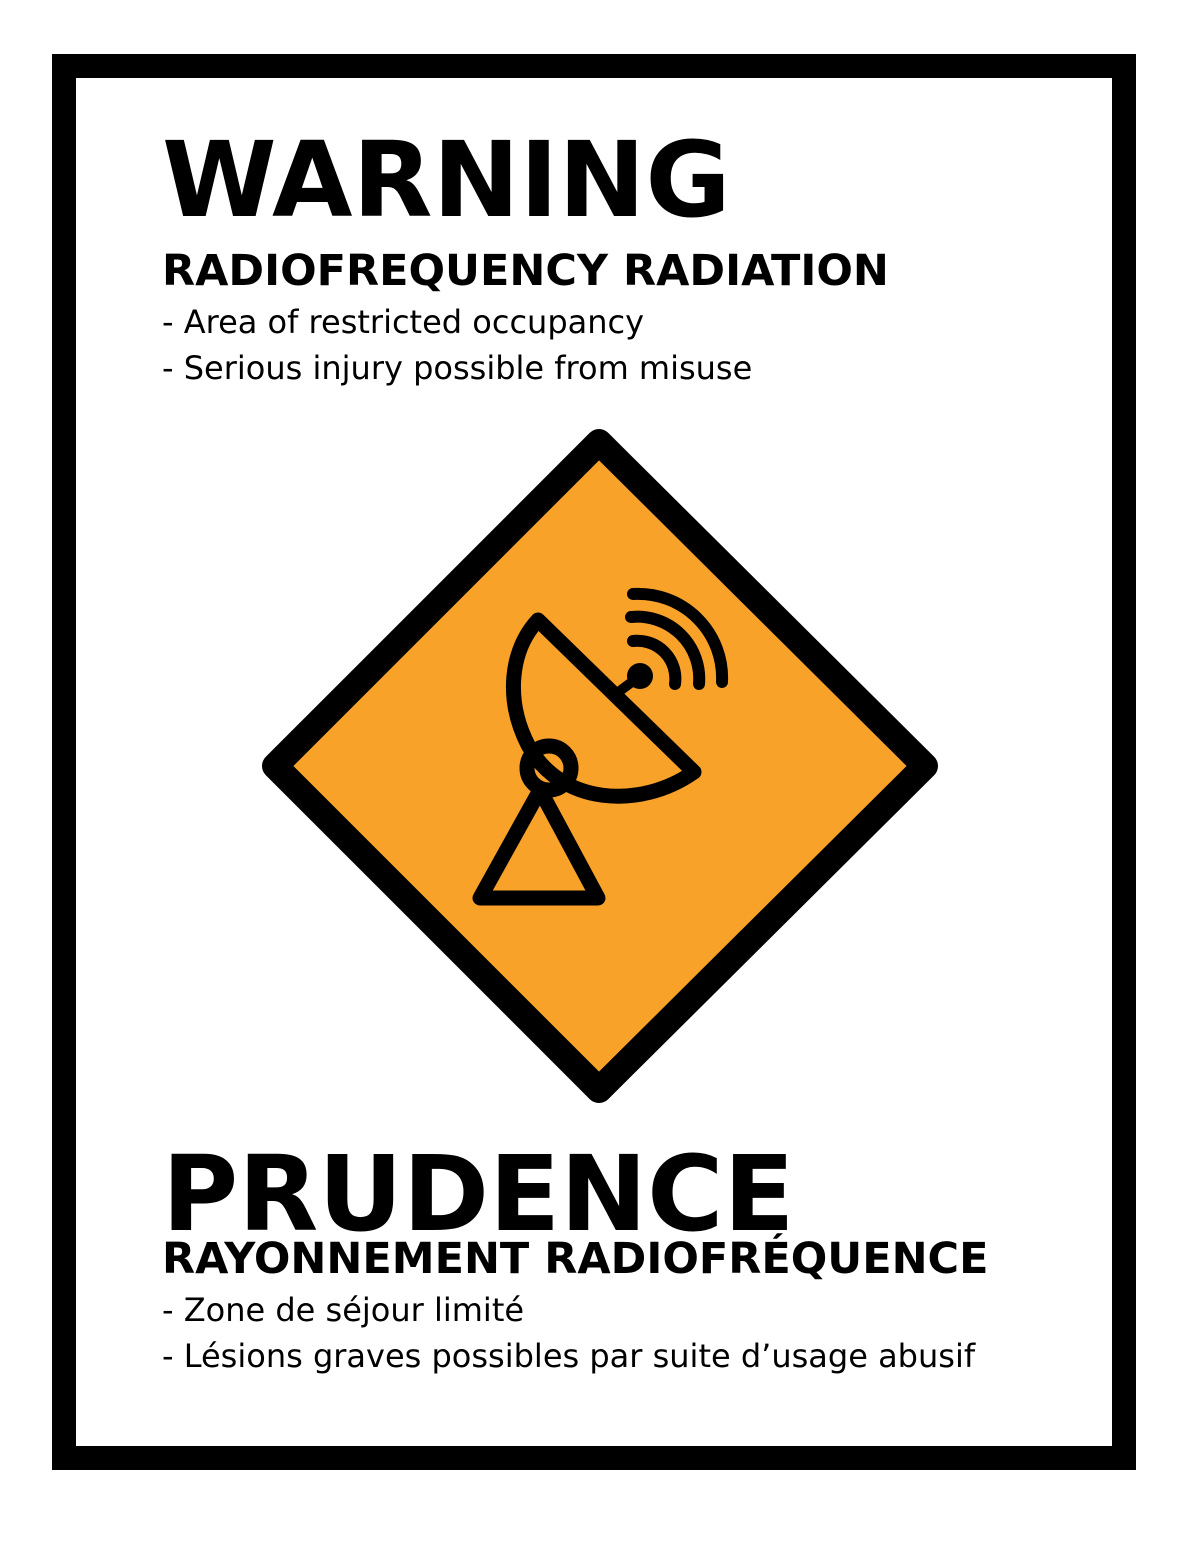 The height and width of the screenshot is (1553, 1200). I want to click on satellite-dish-icon, so click(600, 746).